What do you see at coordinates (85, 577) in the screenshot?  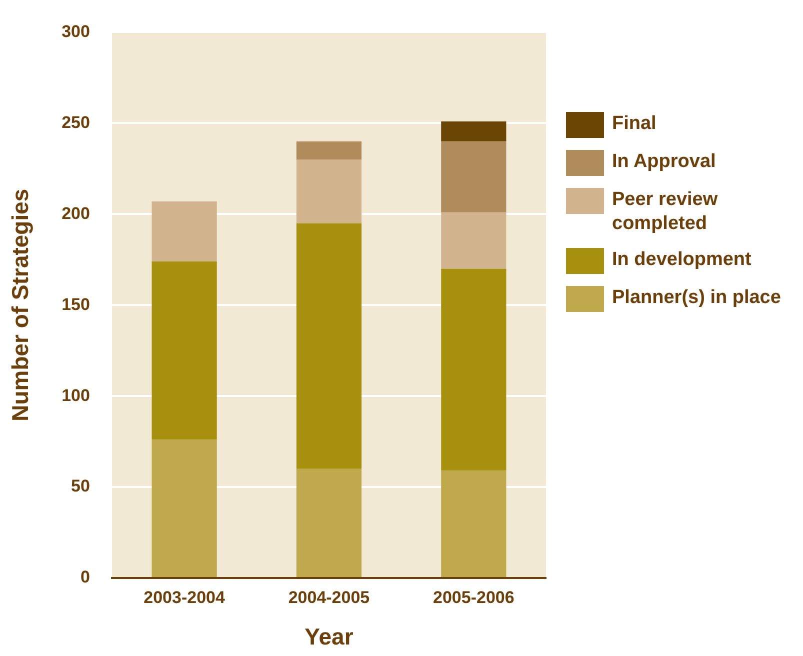 I see `y-tick-label: 0` at bounding box center [85, 577].